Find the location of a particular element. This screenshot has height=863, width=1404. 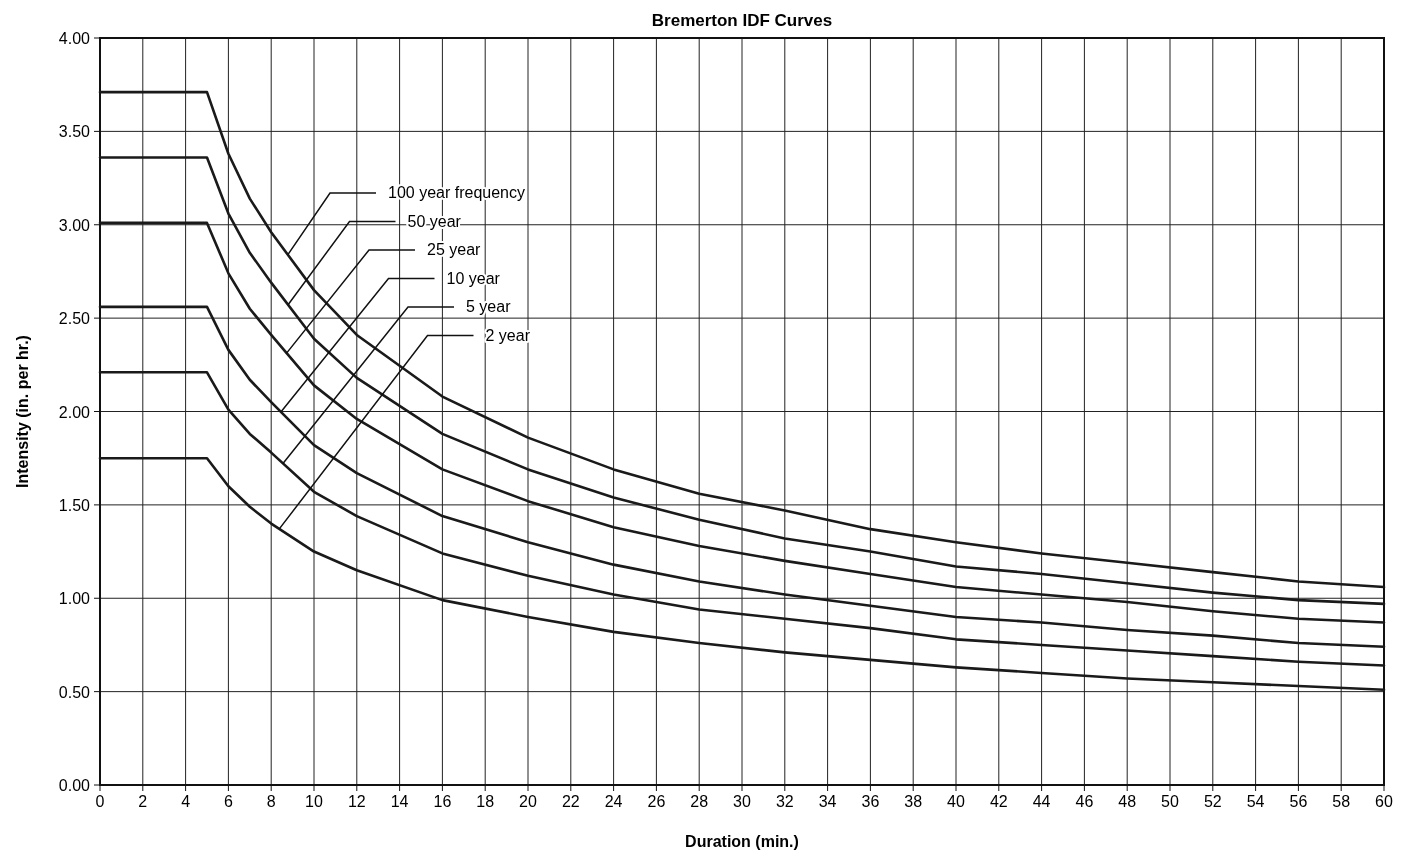

x-tick-label: 54 is located at coordinates (1255, 801).